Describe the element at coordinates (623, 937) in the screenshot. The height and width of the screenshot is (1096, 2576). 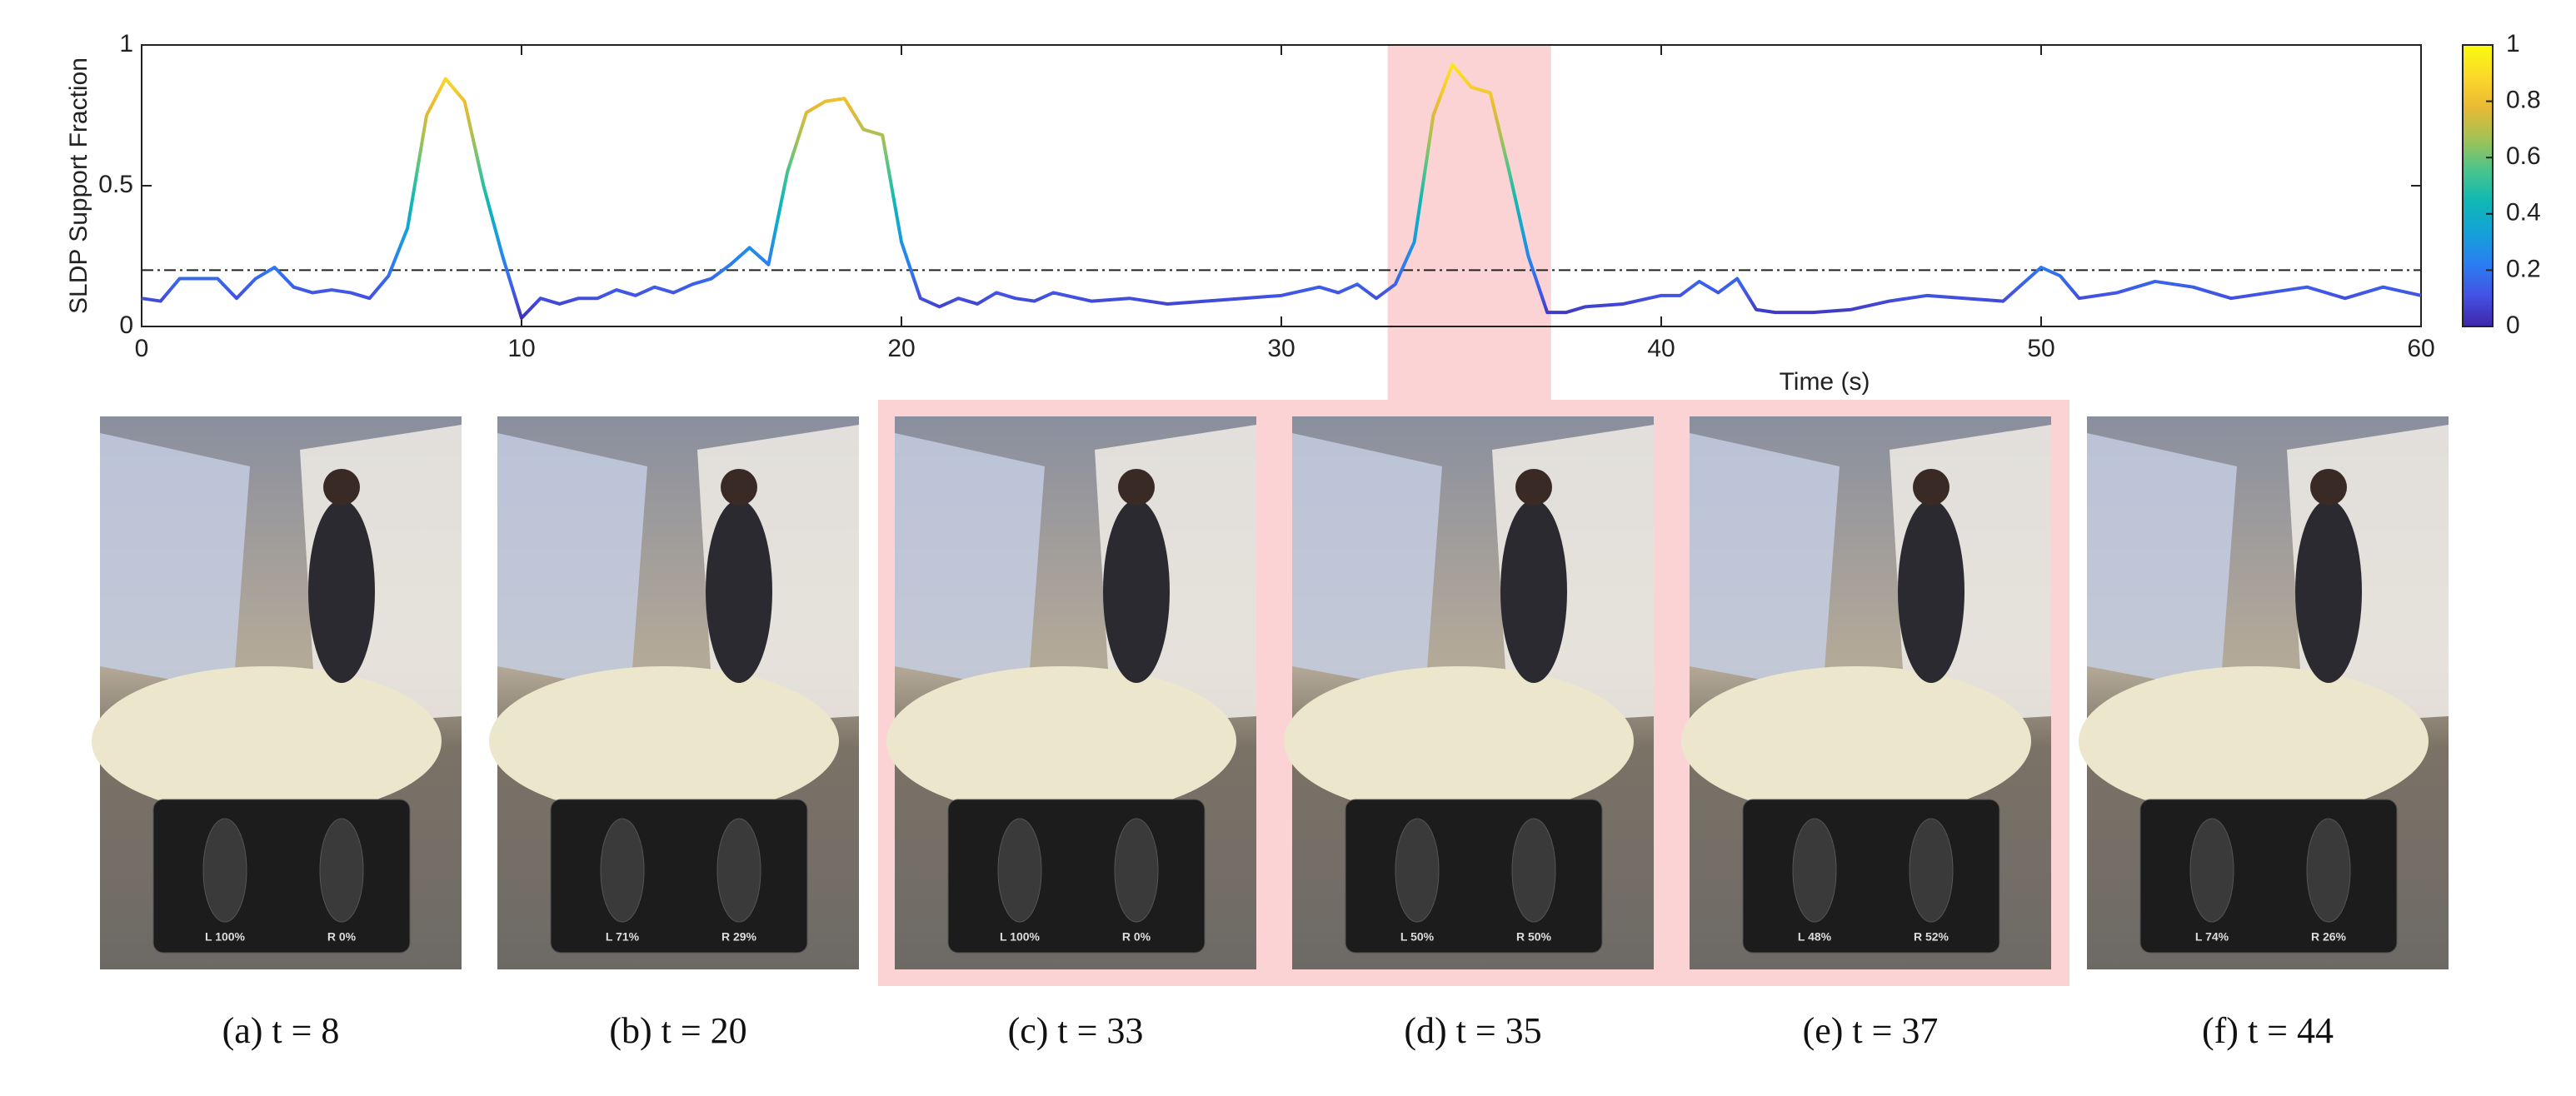
I see `left-percent: L 71%` at that location.